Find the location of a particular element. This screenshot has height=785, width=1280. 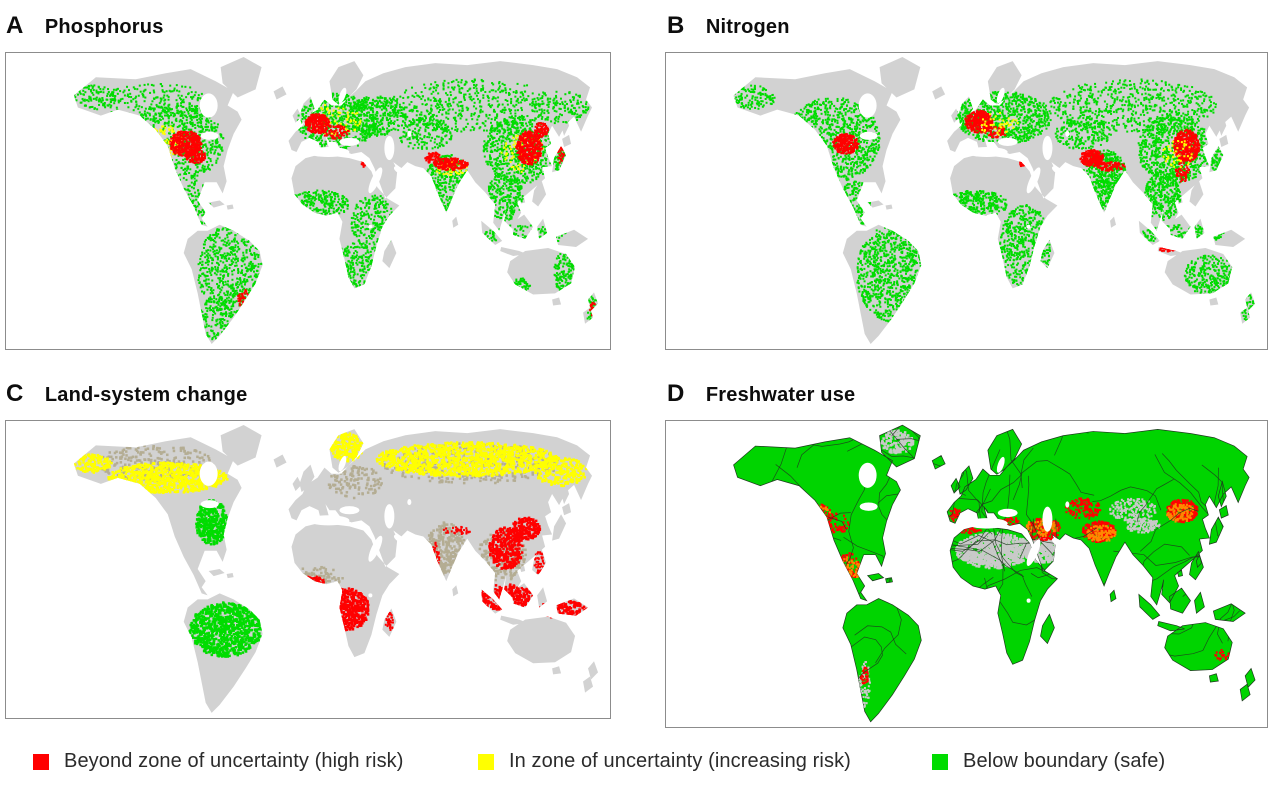

panel-title-text: Phosphorus is located at coordinates (104, 27).